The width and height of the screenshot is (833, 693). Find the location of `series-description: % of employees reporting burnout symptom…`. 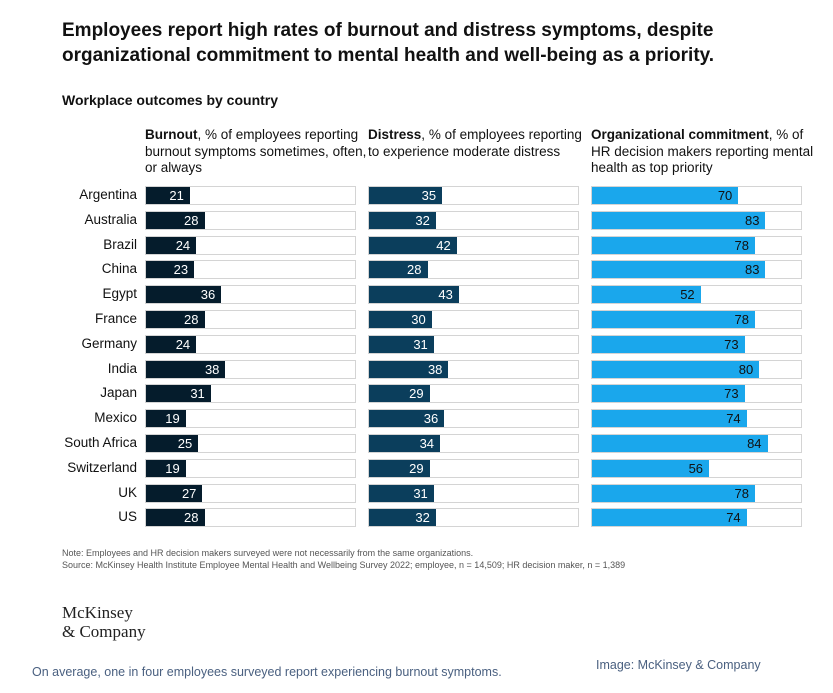

series-description: % of employees reporting burnout symptom… is located at coordinates (256, 151).